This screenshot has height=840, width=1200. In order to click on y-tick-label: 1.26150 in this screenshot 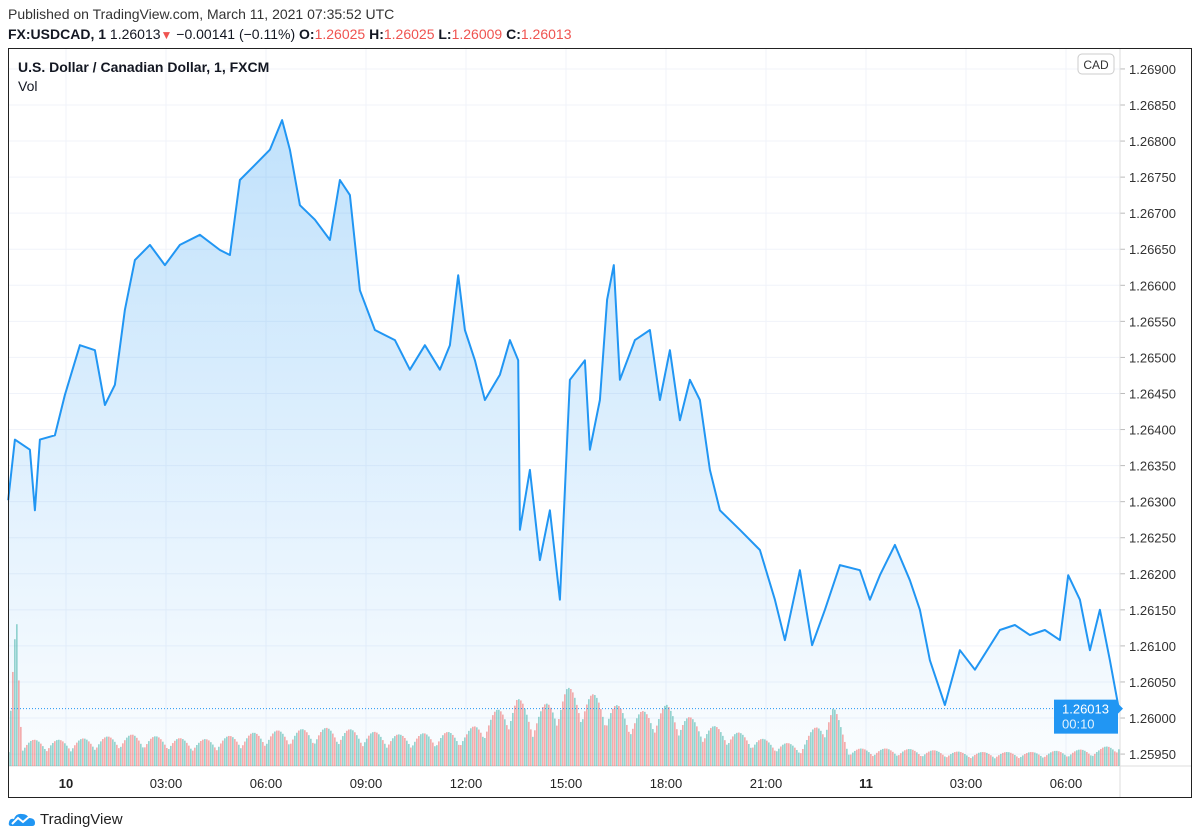, I will do `click(1152, 610)`.